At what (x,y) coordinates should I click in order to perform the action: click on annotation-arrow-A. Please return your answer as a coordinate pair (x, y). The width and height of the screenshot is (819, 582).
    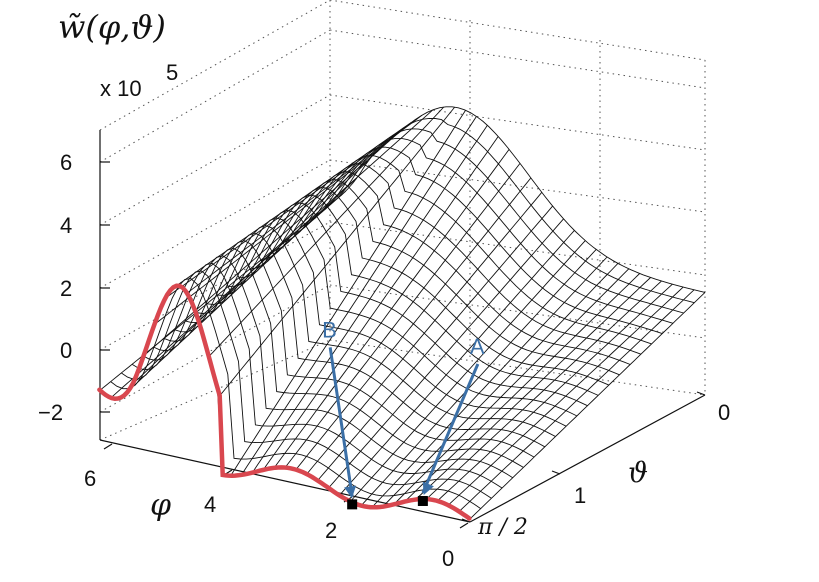
    Looking at the image, I should click on (450, 428).